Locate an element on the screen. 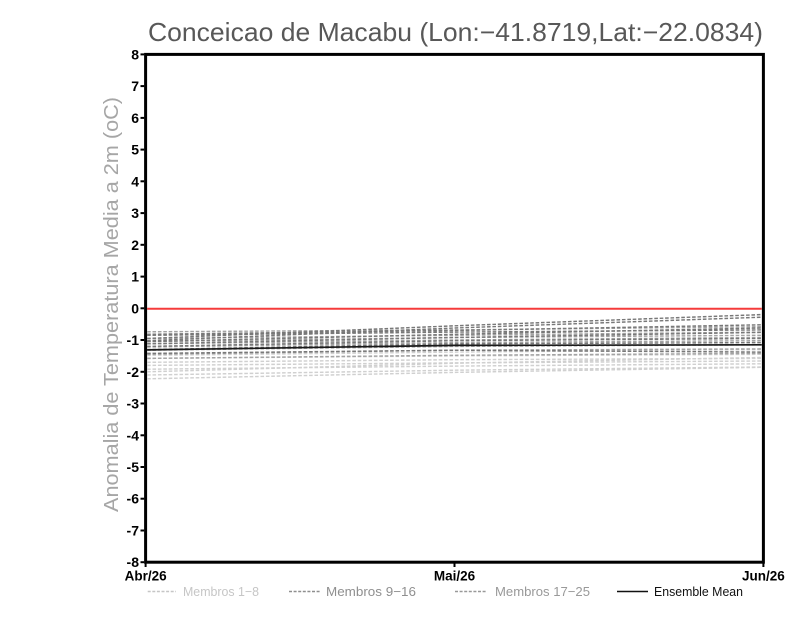 Image resolution: width=800 pixels, height=618 pixels. svg-text: Mai/26 is located at coordinates (455, 576).